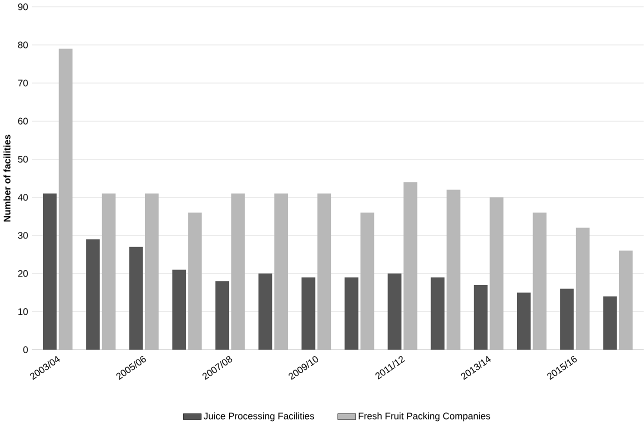 The image size is (644, 425). I want to click on y-tick-label: 80, so click(23, 45).